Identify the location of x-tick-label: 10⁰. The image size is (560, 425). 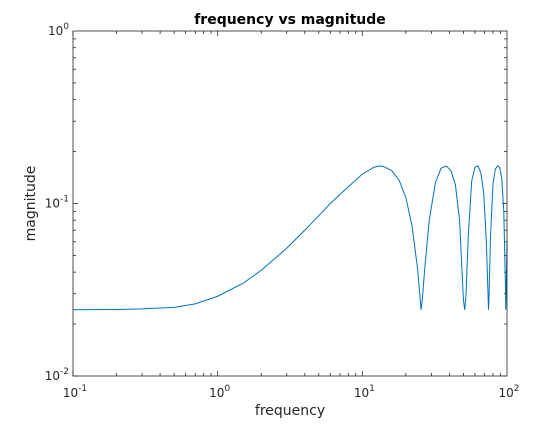
(219, 392).